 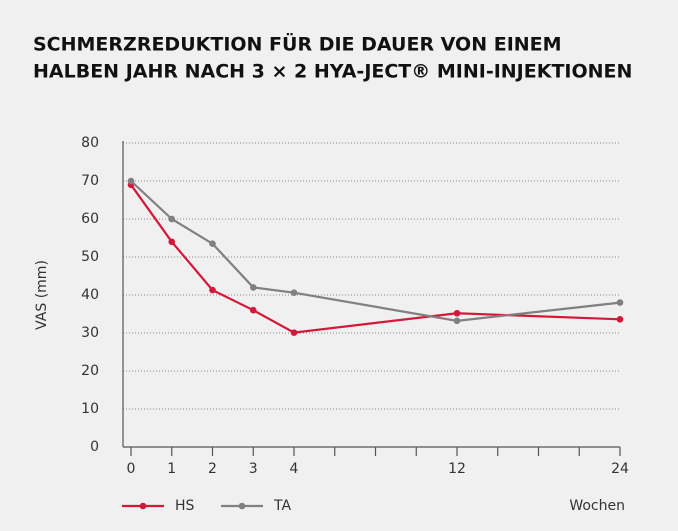 What do you see at coordinates (171, 469) in the screenshot?
I see `x-tick-label: 1` at bounding box center [171, 469].